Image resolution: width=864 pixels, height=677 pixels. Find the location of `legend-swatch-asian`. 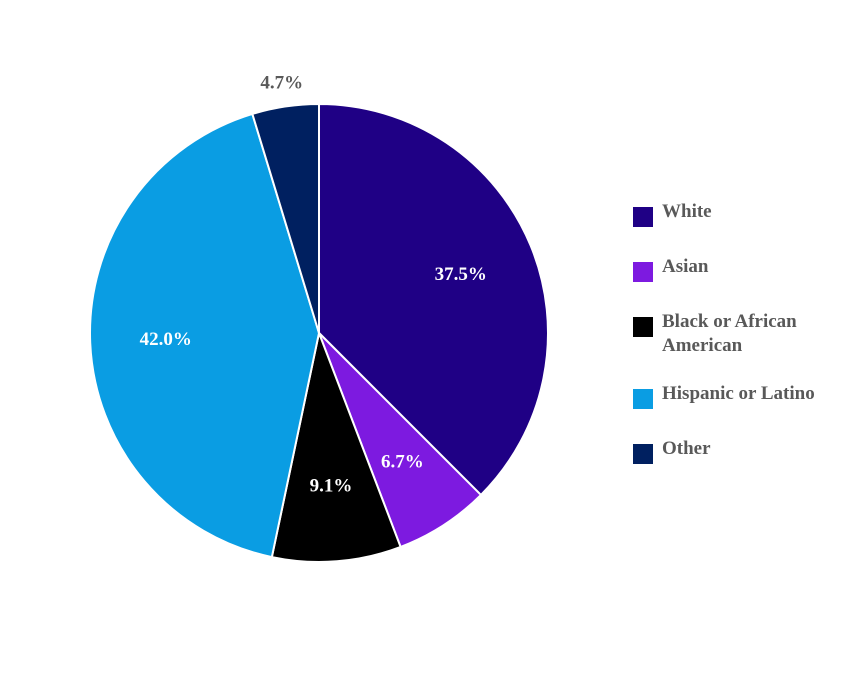

legend-swatch-asian is located at coordinates (643, 272).